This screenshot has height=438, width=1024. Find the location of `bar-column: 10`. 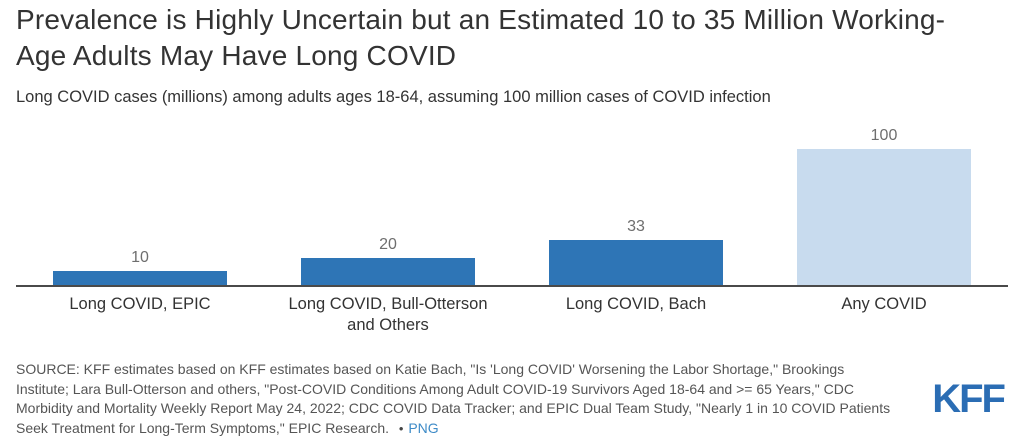

bar-column: 10 is located at coordinates (140, 267).